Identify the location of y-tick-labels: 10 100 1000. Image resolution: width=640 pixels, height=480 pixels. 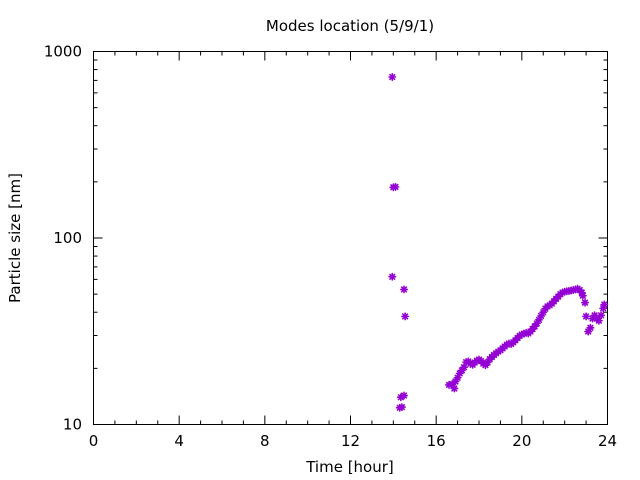
(63, 238).